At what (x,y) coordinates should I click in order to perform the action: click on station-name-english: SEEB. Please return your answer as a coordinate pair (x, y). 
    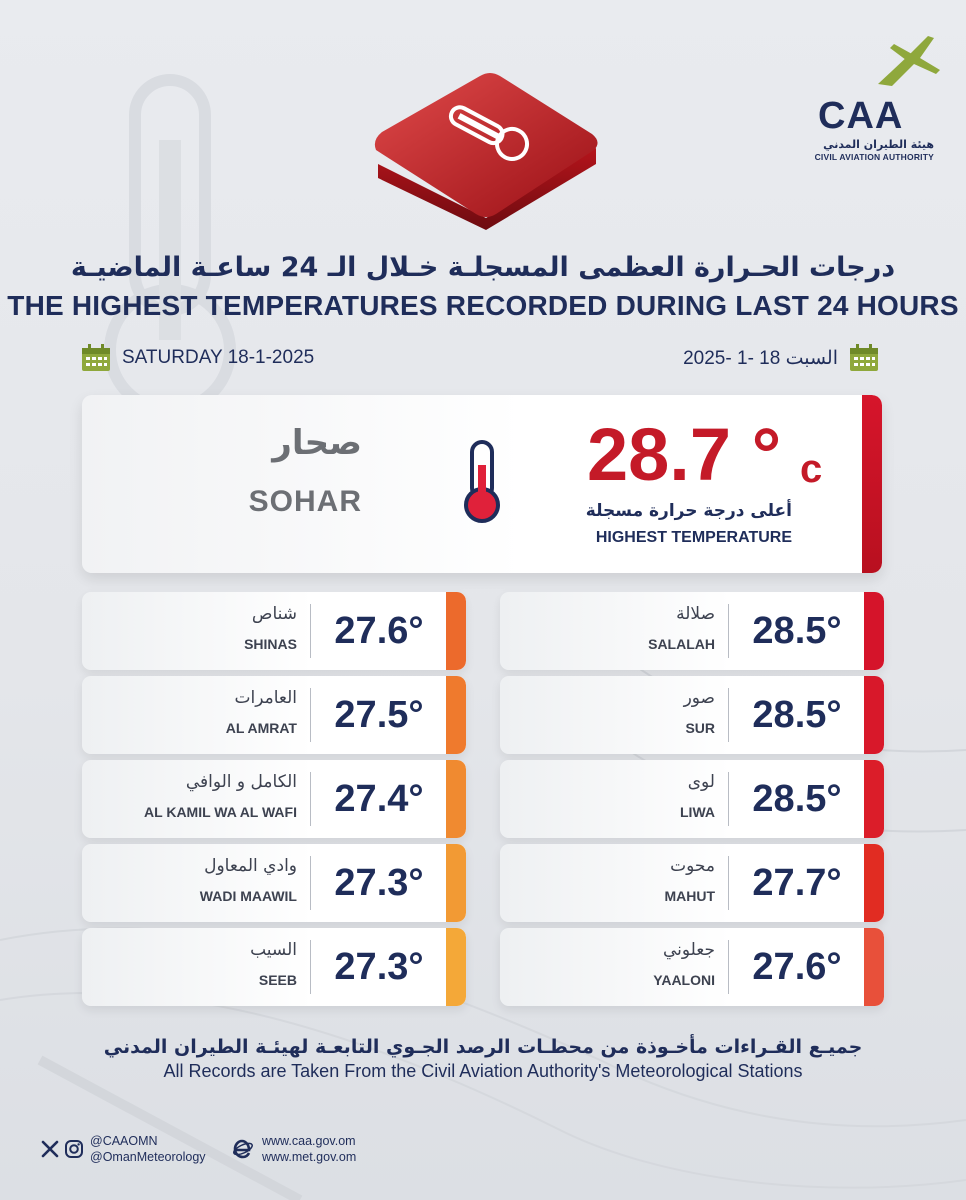
    Looking at the image, I should click on (277, 980).